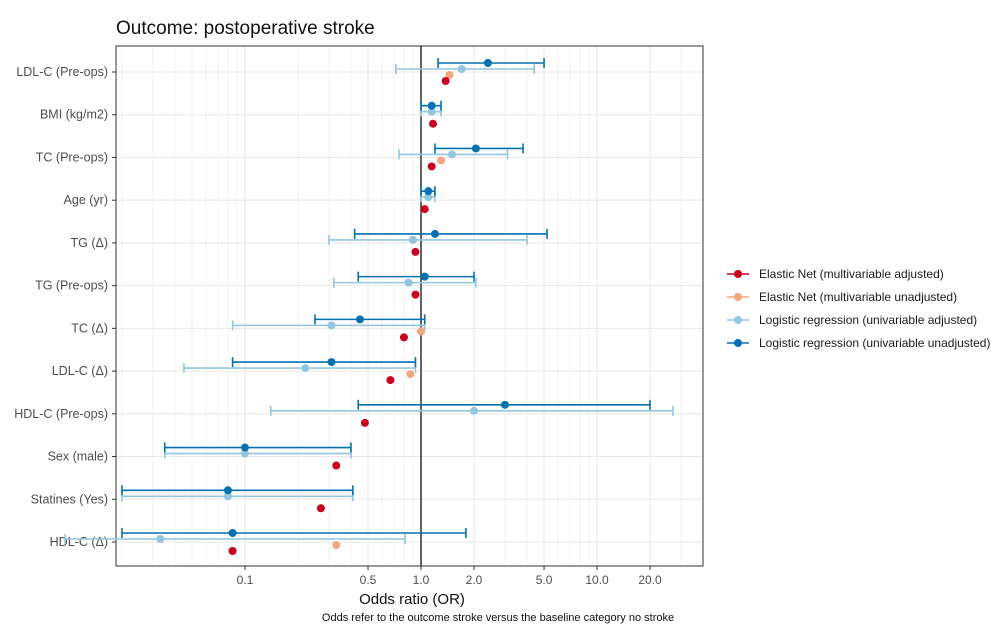  I want to click on x-tick-label: 10.0, so click(597, 580).